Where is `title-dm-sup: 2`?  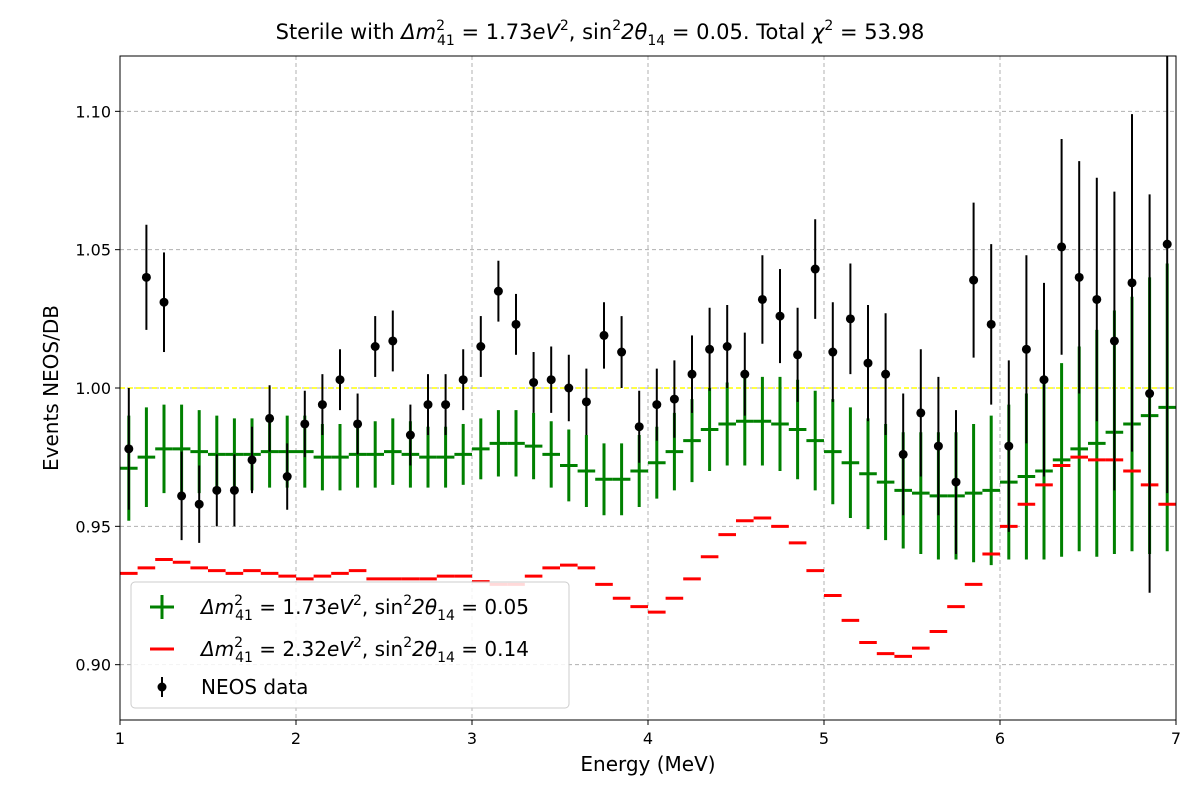 title-dm-sup: 2 is located at coordinates (440, 26).